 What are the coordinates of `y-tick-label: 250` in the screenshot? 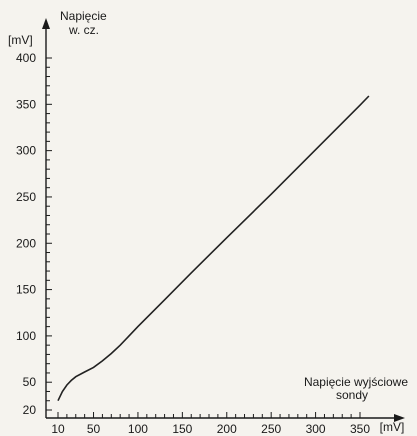 It's located at (26, 197).